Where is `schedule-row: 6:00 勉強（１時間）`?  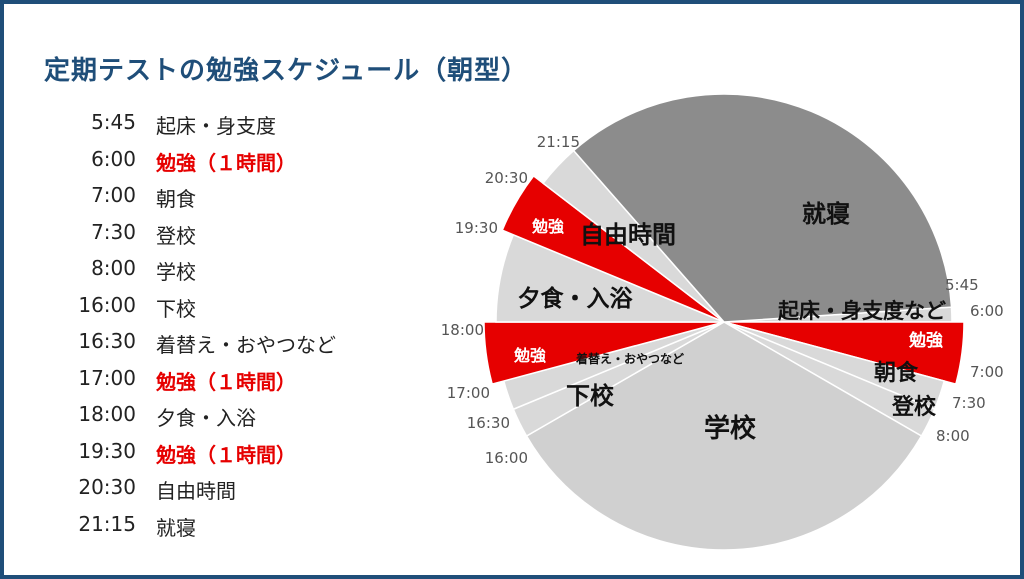 schedule-row: 6:00 勉強（１時間） is located at coordinates (232, 161).